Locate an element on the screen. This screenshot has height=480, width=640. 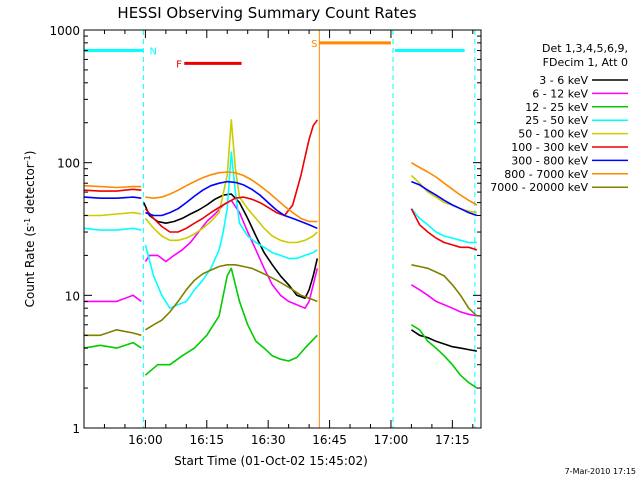
y-axis-label-sup2: -1 is located at coordinates (27, 159).